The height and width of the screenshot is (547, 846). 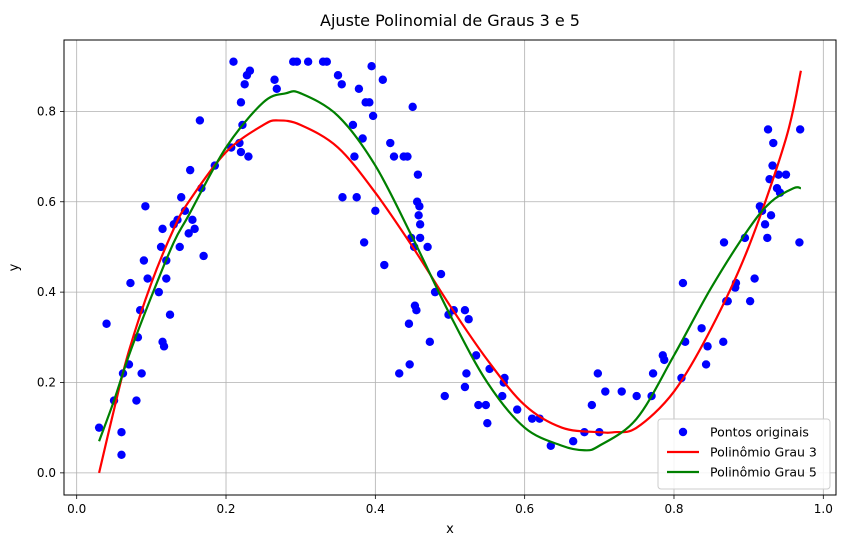 I want to click on x-tick-label: 0.0, so click(x=76, y=509).